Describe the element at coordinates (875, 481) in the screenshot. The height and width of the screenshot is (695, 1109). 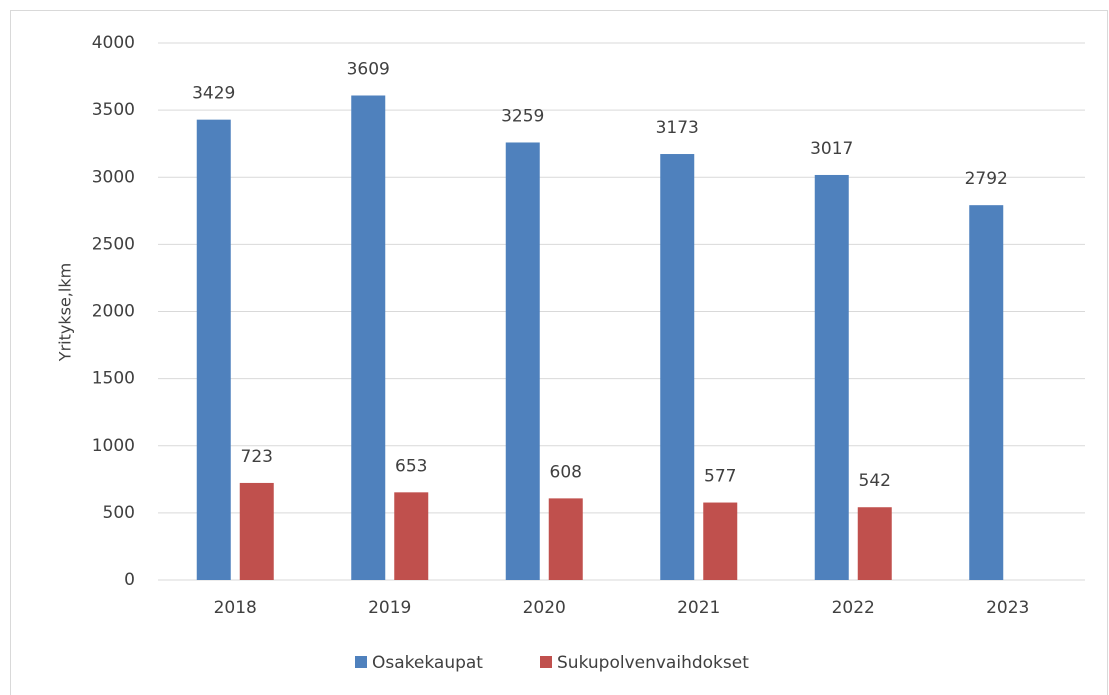
I see `data-label: 542` at that location.